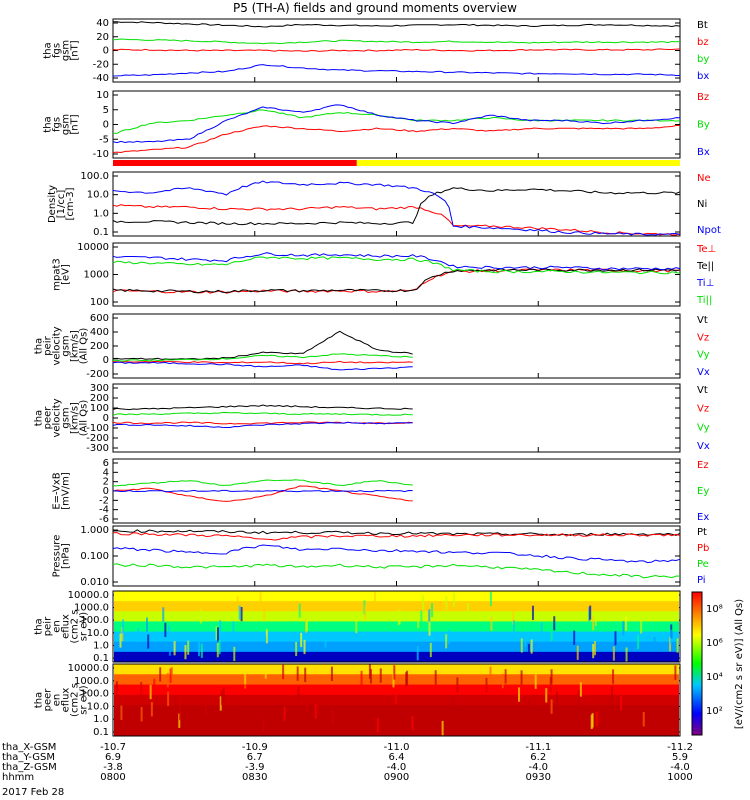  I want to click on series-line-Ne, so click(396, 220).